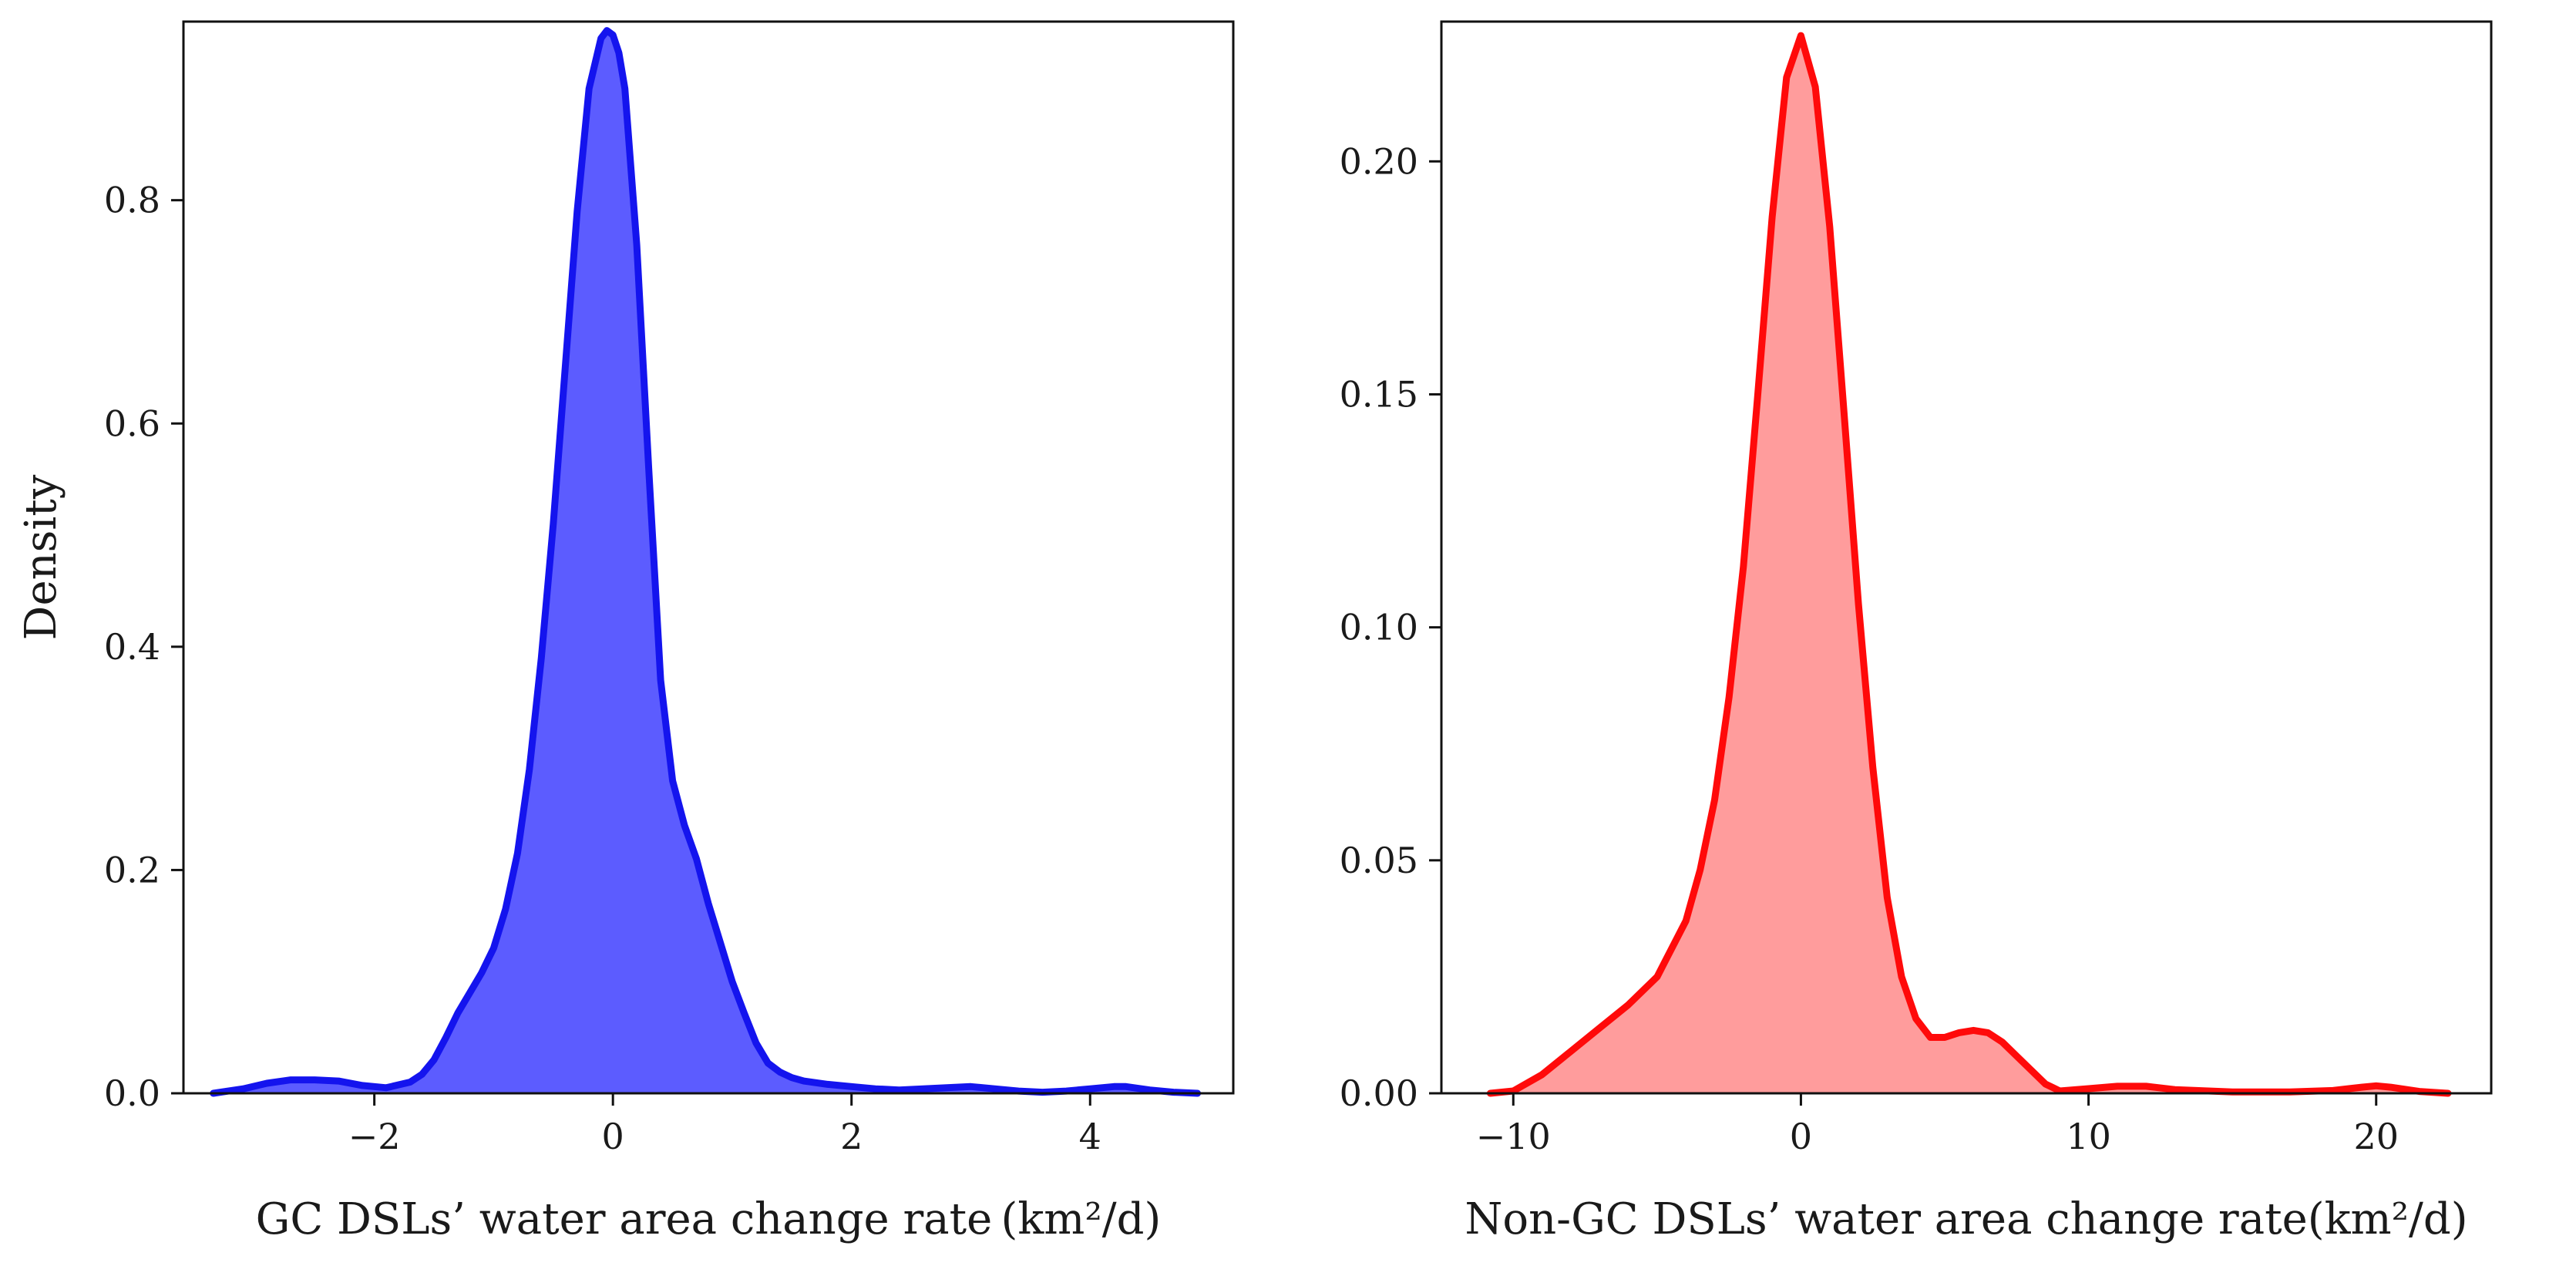 Image resolution: width=2576 pixels, height=1266 pixels. I want to click on x-tick-label: 10, so click(2088, 1136).